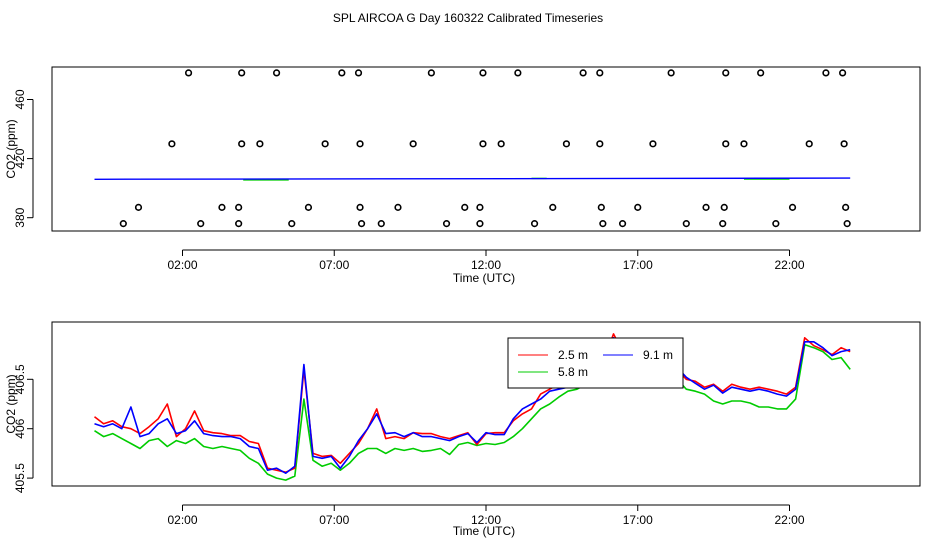 This screenshot has height=540, width=936. Describe the element at coordinates (484, 278) in the screenshot. I see `x-axis-label-top: Time (UTC)` at that location.